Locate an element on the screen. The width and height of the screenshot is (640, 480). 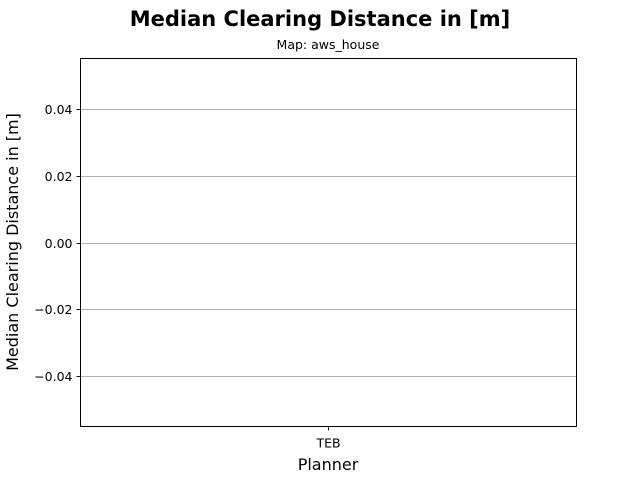
y-tick-label: 0.00 is located at coordinates (59, 243).